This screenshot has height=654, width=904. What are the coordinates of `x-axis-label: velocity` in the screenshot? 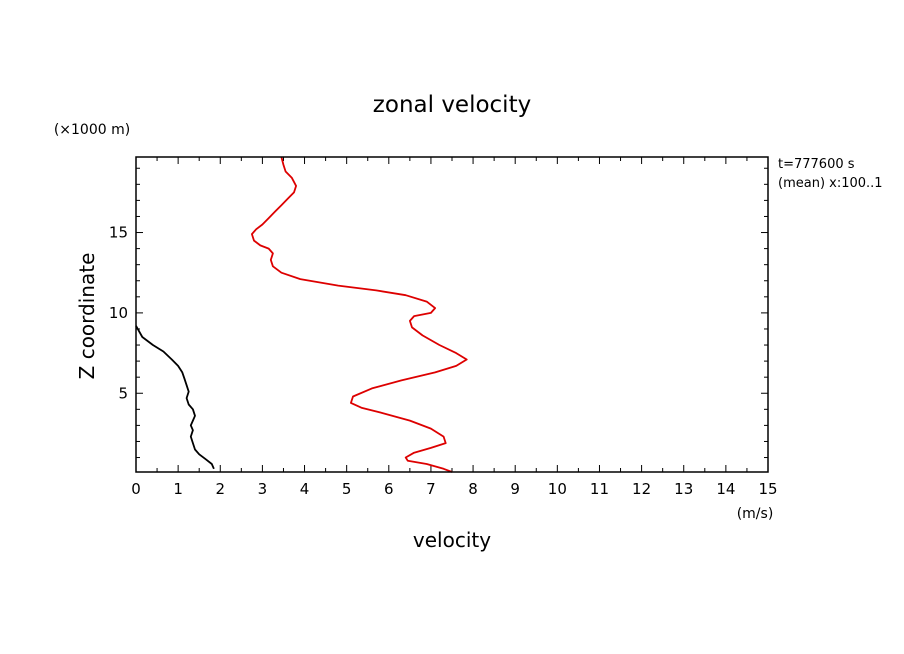 It's located at (452, 540).